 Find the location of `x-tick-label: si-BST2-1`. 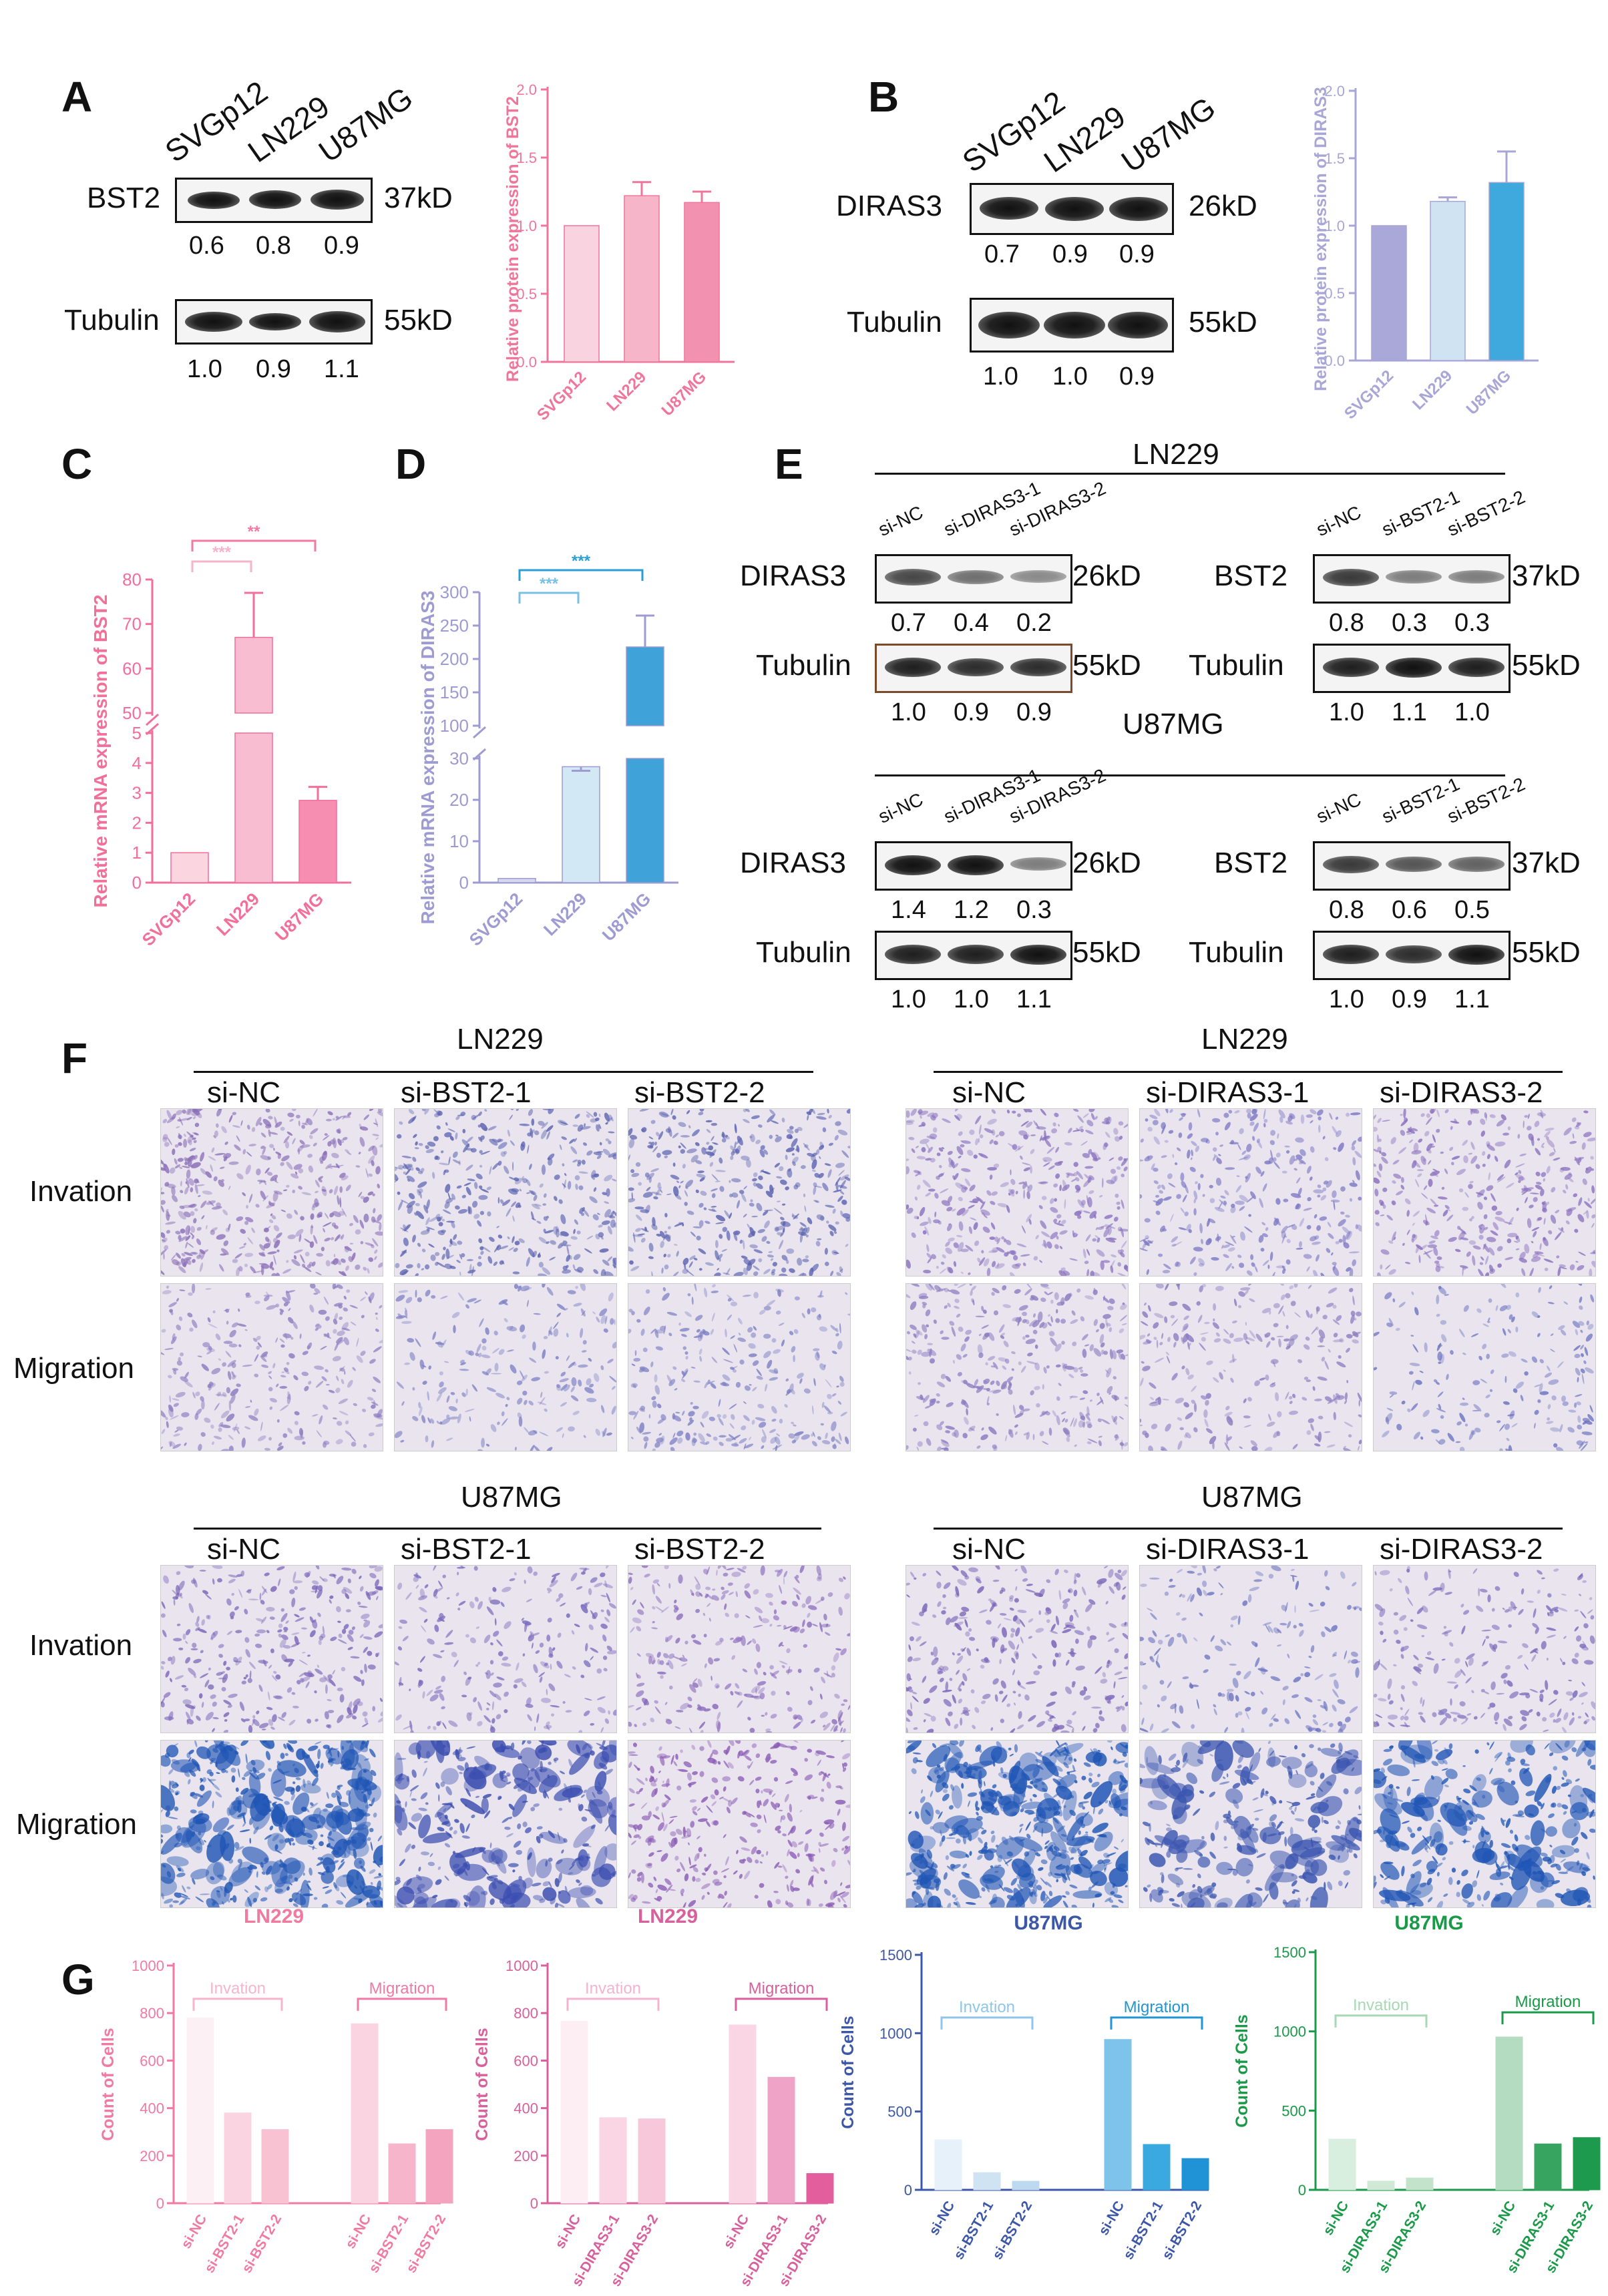

x-tick-label: si-BST2-1 is located at coordinates (974, 2231).